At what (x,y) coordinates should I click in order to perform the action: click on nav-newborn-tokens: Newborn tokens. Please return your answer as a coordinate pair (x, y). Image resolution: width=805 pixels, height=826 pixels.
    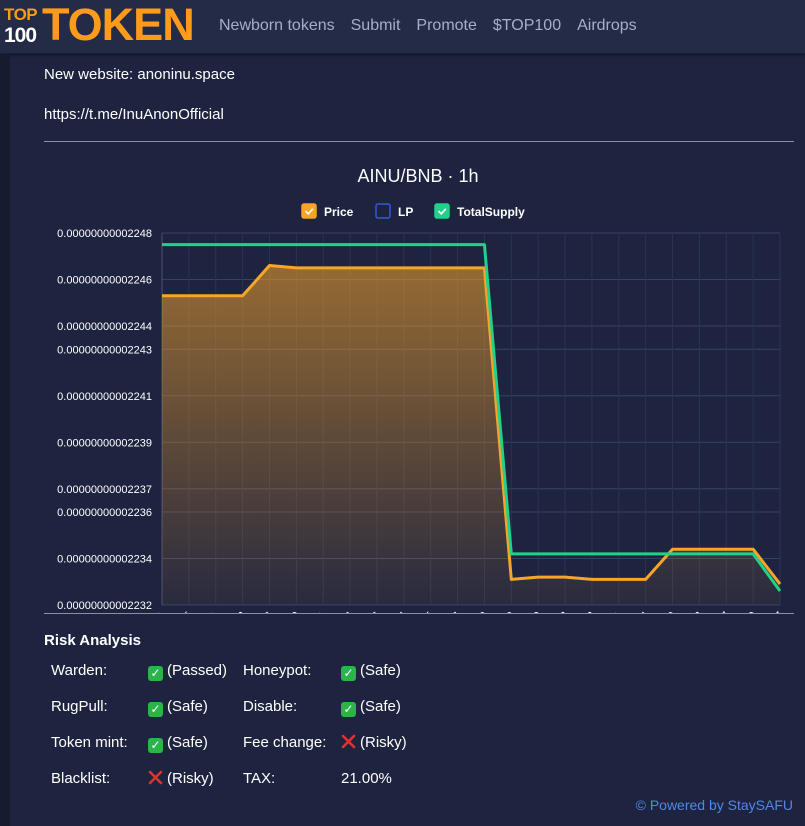
    Looking at the image, I should click on (277, 25).